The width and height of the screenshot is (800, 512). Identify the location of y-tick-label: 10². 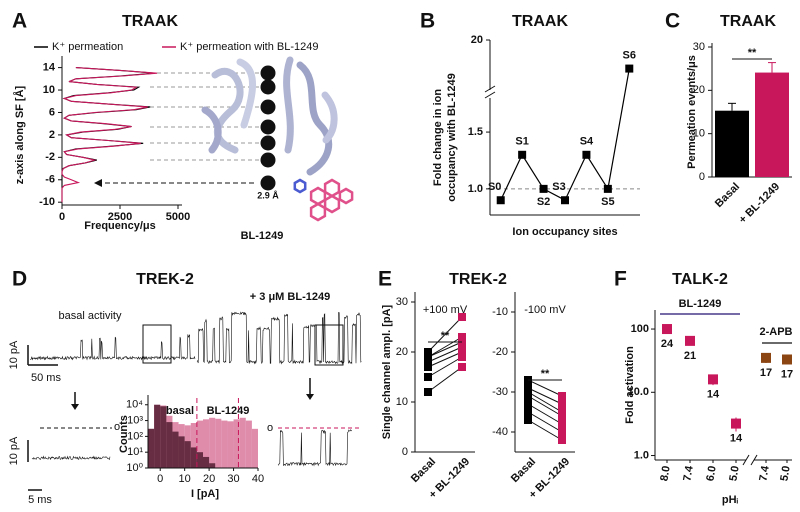
(135, 436).